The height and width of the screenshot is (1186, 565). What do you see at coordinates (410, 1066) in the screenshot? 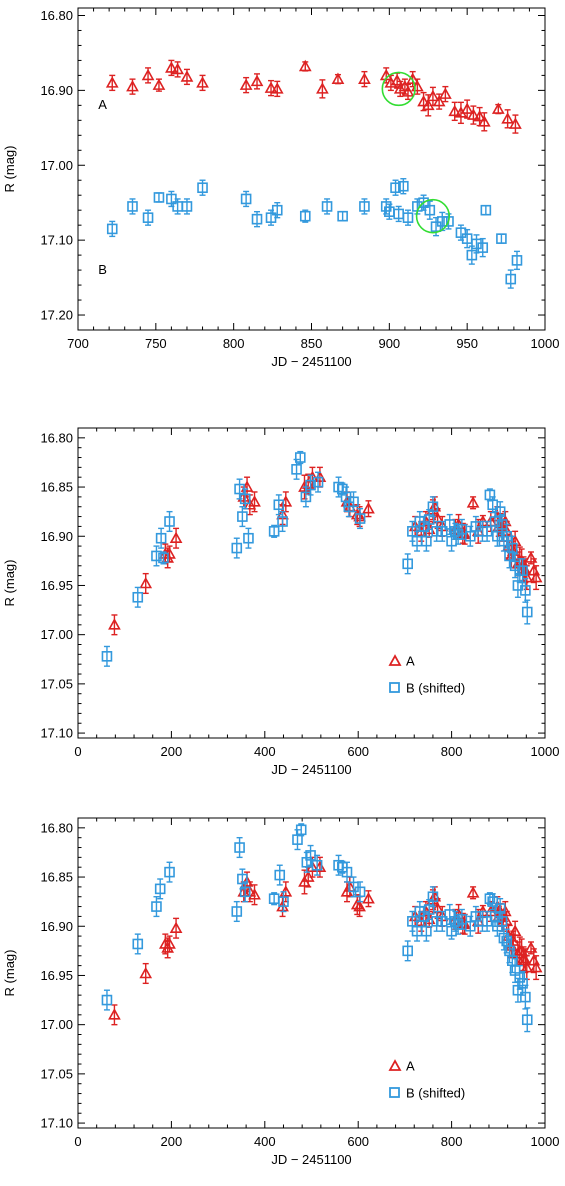
I see `legend-entry-label: A` at bounding box center [410, 1066].